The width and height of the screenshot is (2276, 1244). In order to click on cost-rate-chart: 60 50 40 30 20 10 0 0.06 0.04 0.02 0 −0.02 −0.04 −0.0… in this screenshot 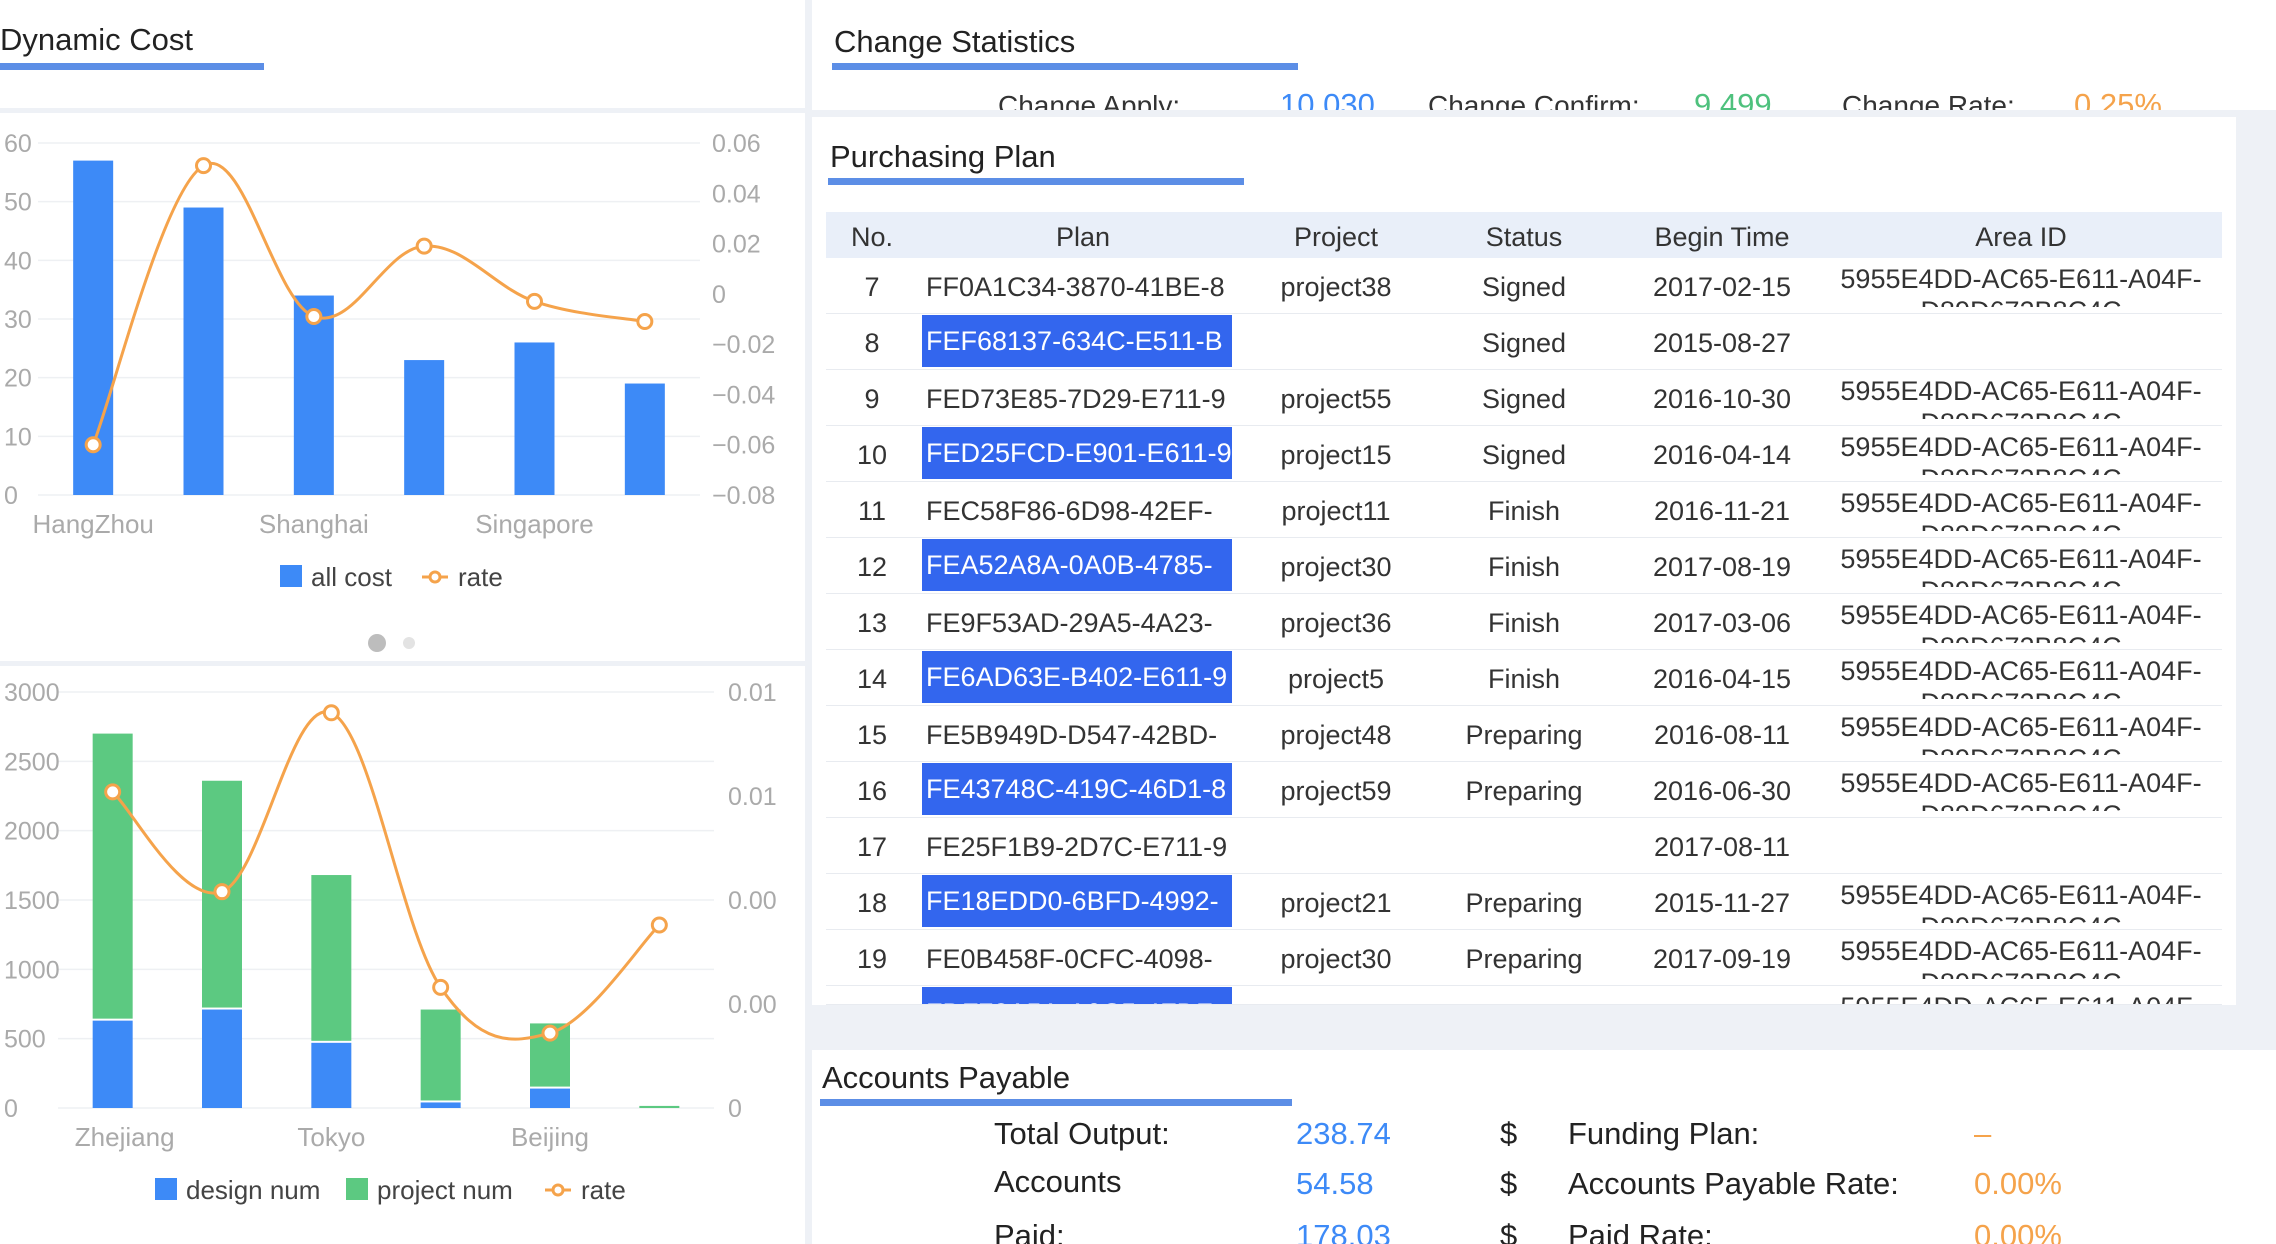, I will do `click(389, 391)`.